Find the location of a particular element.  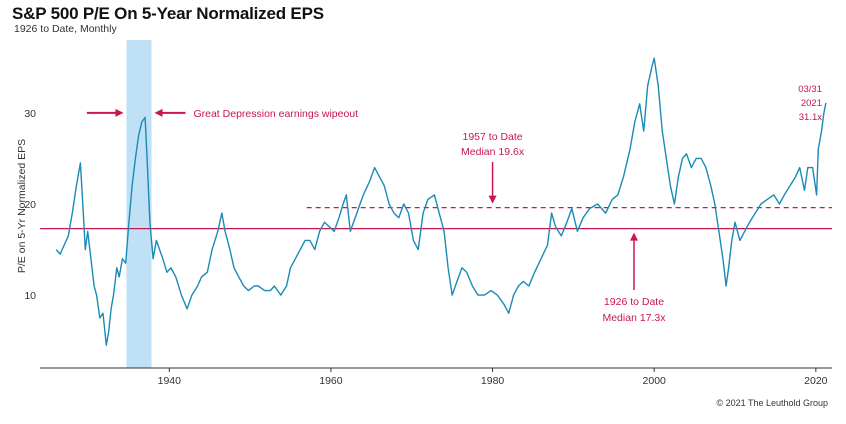

median-1957-value: Median 19.6x is located at coordinates (493, 152).